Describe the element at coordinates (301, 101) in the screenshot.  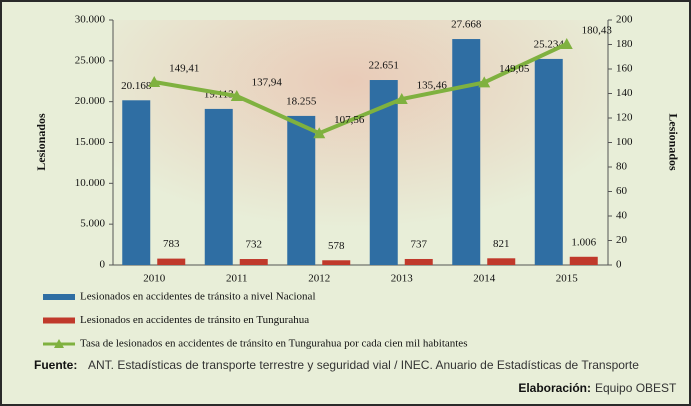
I see `value-label: 18.255` at that location.